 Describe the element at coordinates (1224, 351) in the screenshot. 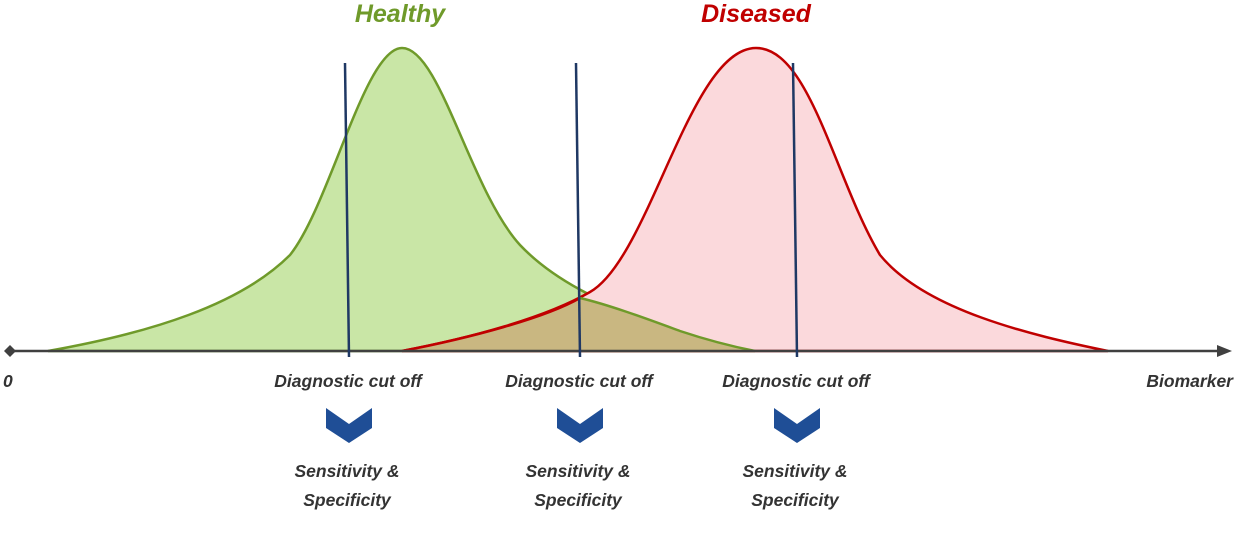

I see `x-axis-arrowhead` at that location.